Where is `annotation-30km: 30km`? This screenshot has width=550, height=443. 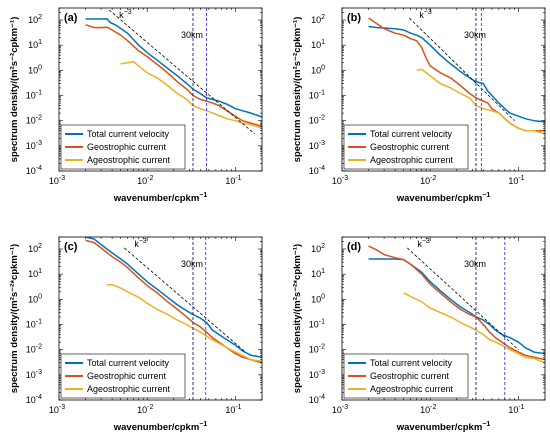
annotation-30km: 30km is located at coordinates (475, 35).